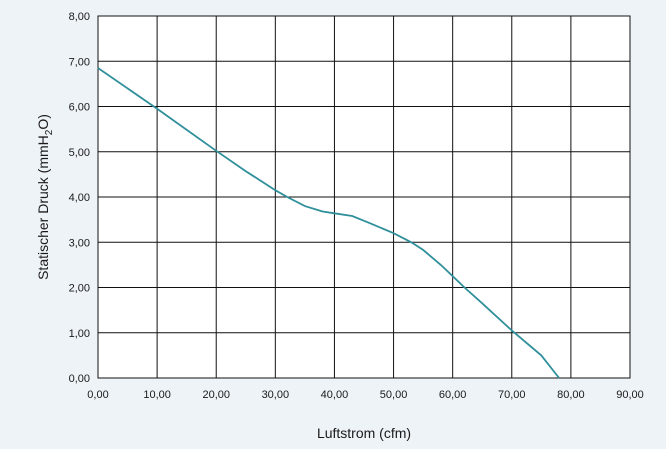 Image resolution: width=666 pixels, height=449 pixels. Describe the element at coordinates (335, 395) in the screenshot. I see `x-tick-label: 40,00` at that location.